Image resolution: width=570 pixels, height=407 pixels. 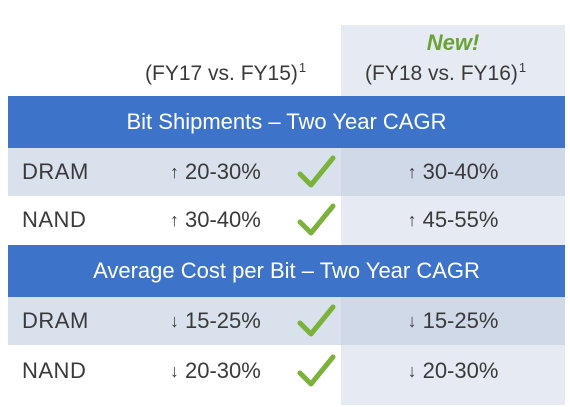 I want to click on value-fy18: ↑ 30-40%, so click(x=453, y=172).